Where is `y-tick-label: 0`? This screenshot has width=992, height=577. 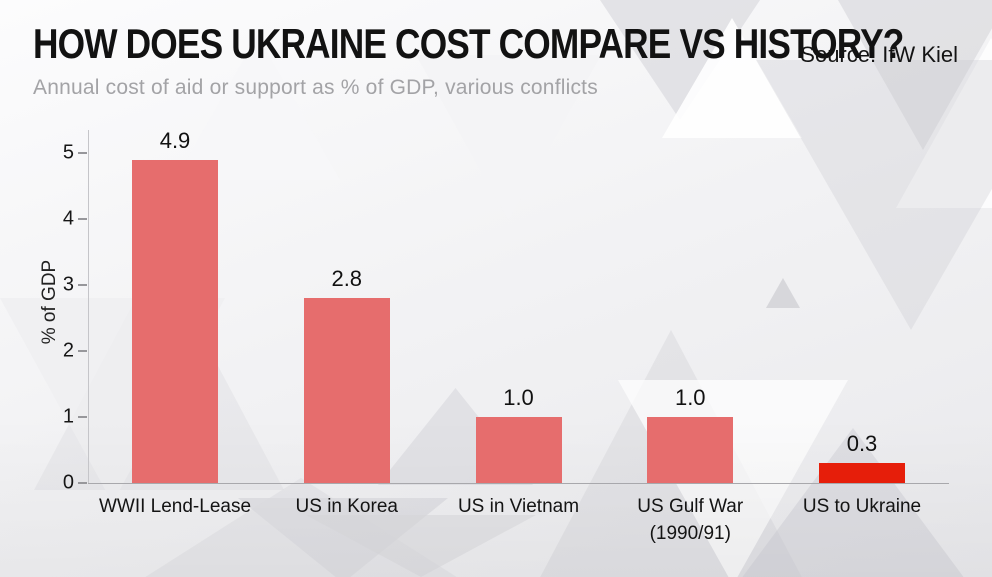
y-tick-label: 0 is located at coordinates (68, 482).